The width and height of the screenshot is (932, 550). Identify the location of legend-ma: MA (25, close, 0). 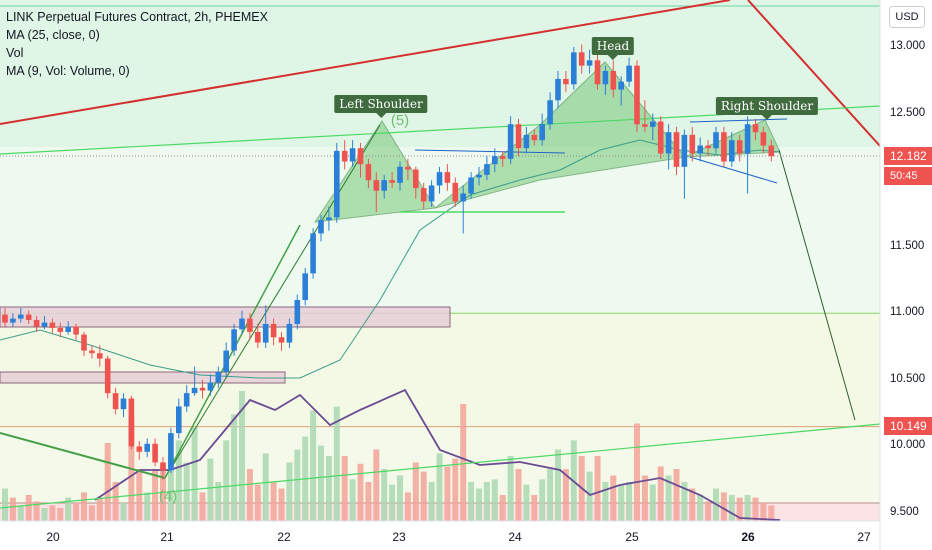
(53, 35).